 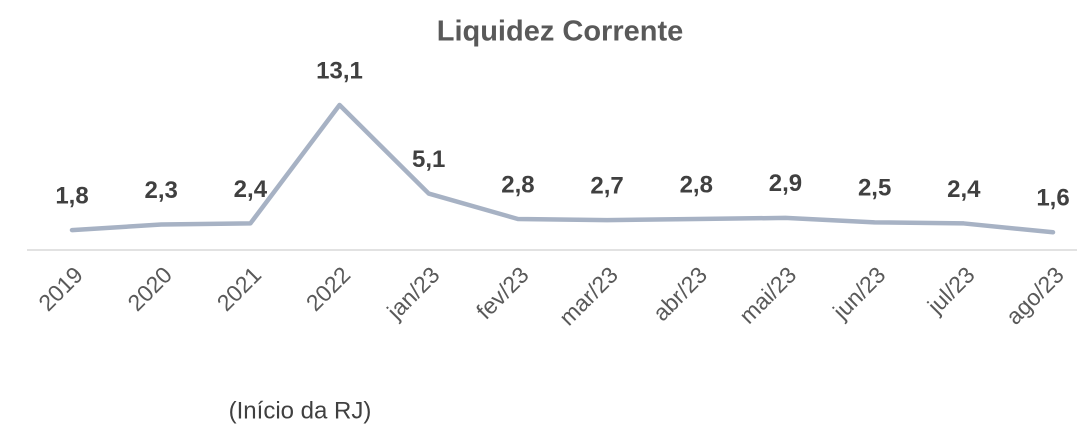 What do you see at coordinates (339, 70) in the screenshot?
I see `data-label: 13,1` at bounding box center [339, 70].